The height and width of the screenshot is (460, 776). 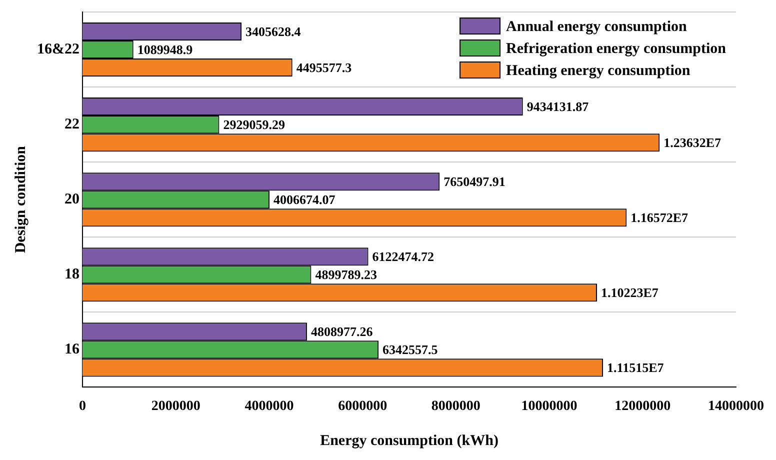 I want to click on x-tick-label: 14000000, so click(x=736, y=406).